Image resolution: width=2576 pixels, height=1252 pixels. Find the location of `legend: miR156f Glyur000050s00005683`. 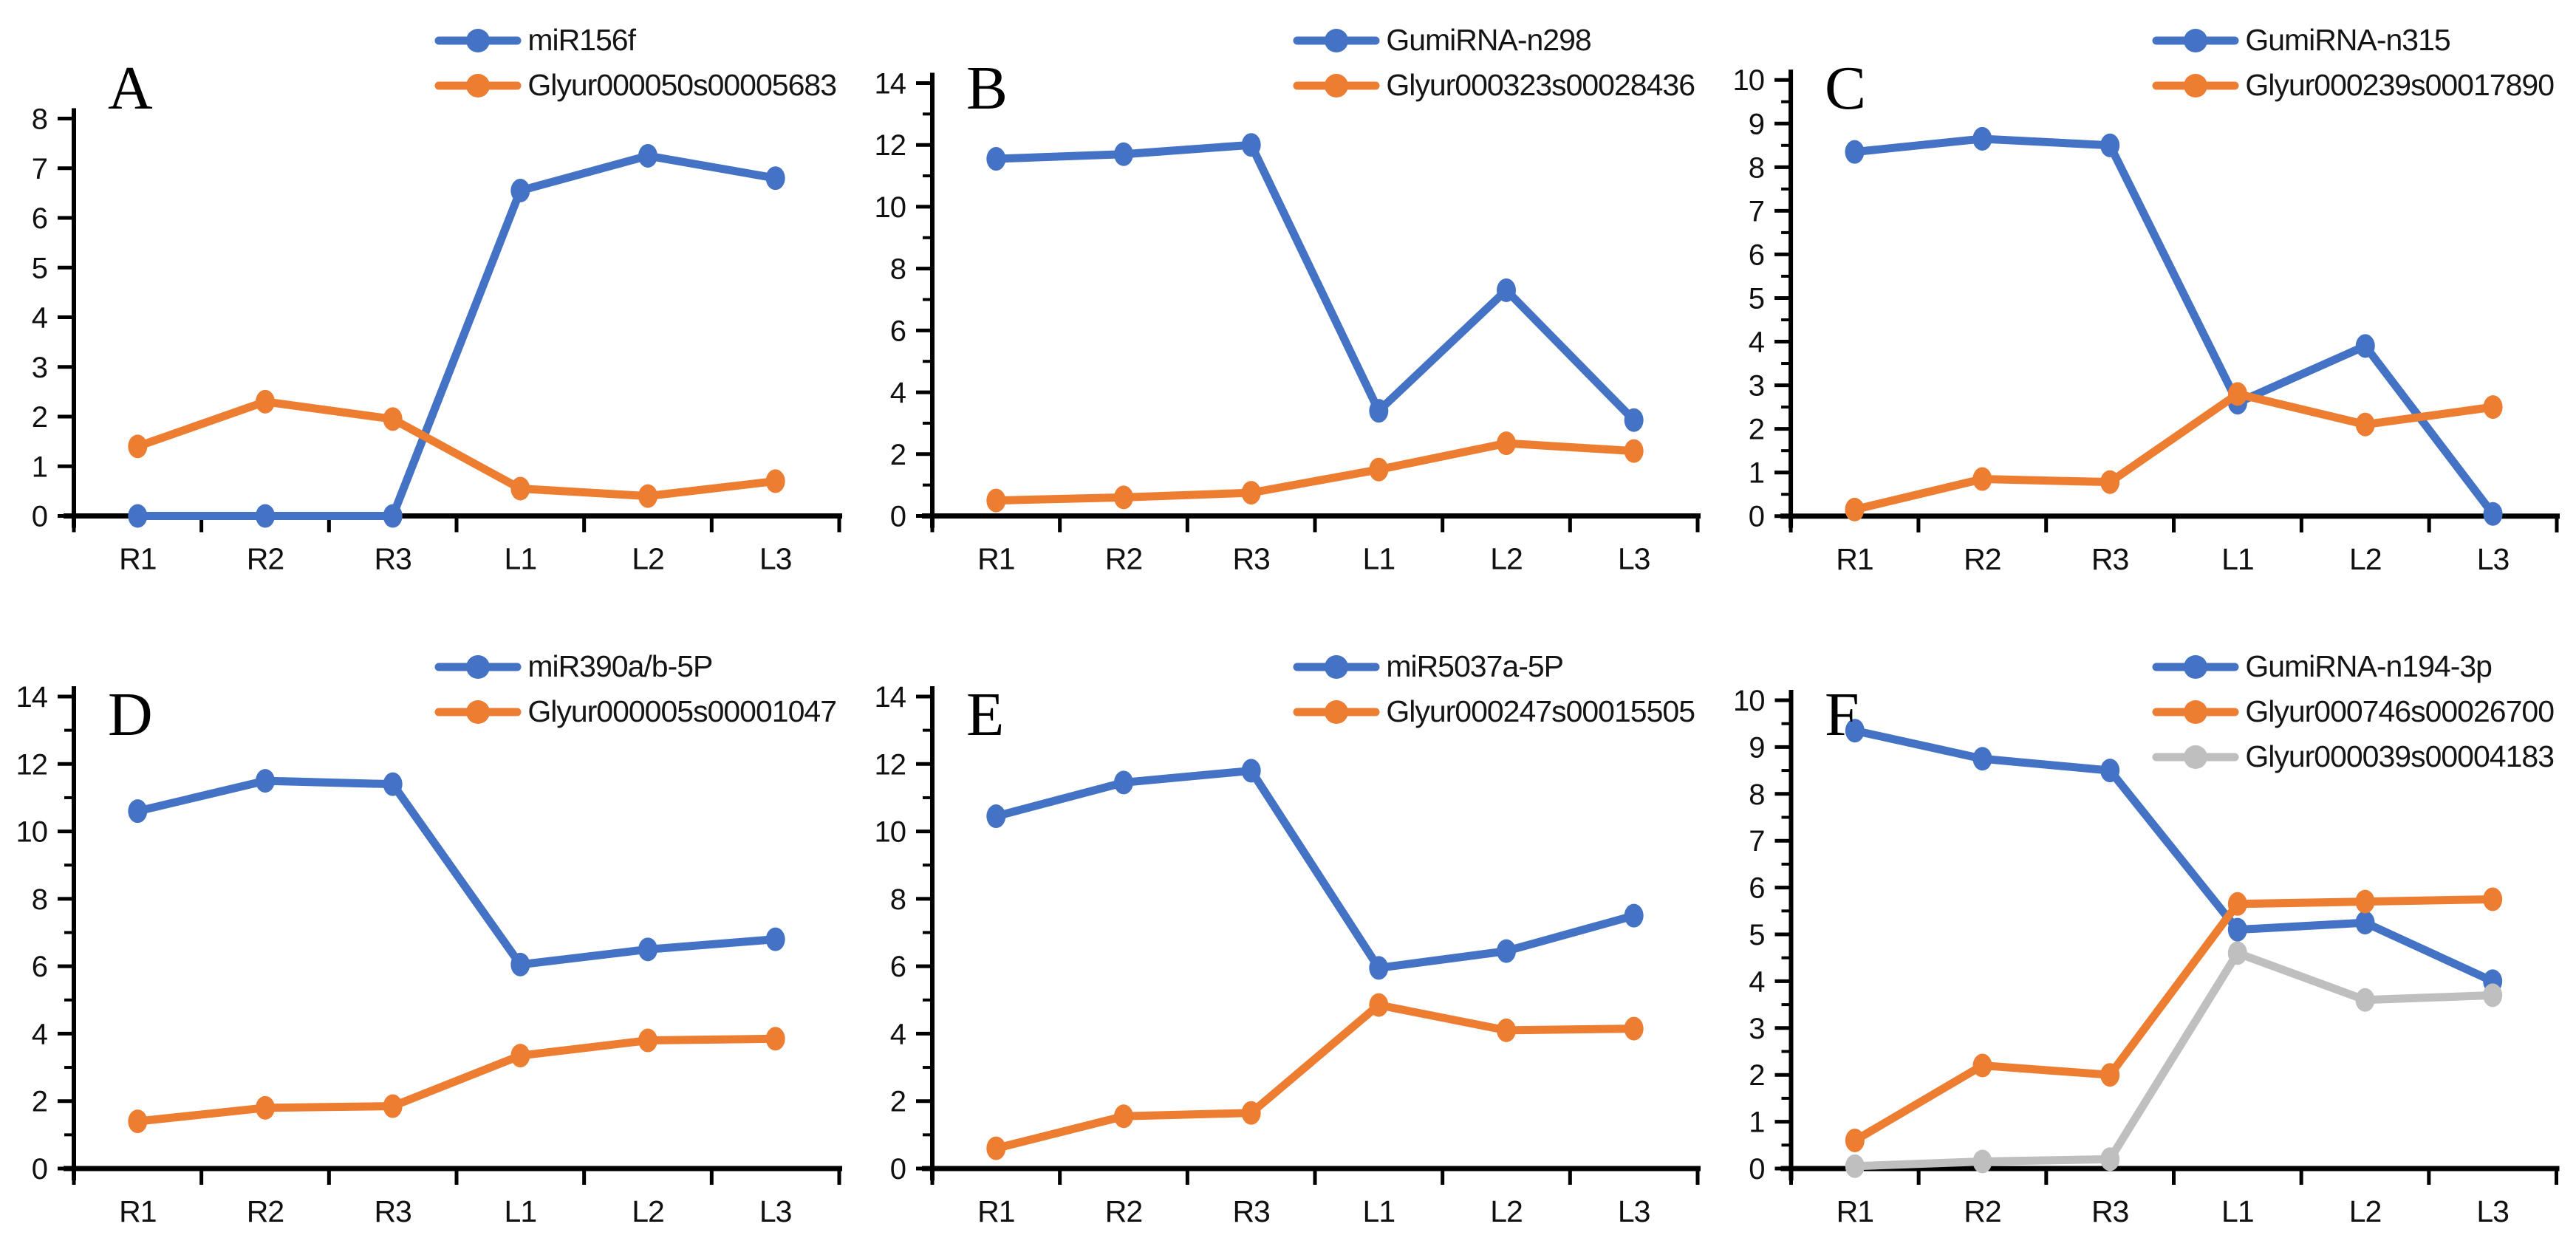

legend: miR156f Glyur000050s00005683 is located at coordinates (635, 63).